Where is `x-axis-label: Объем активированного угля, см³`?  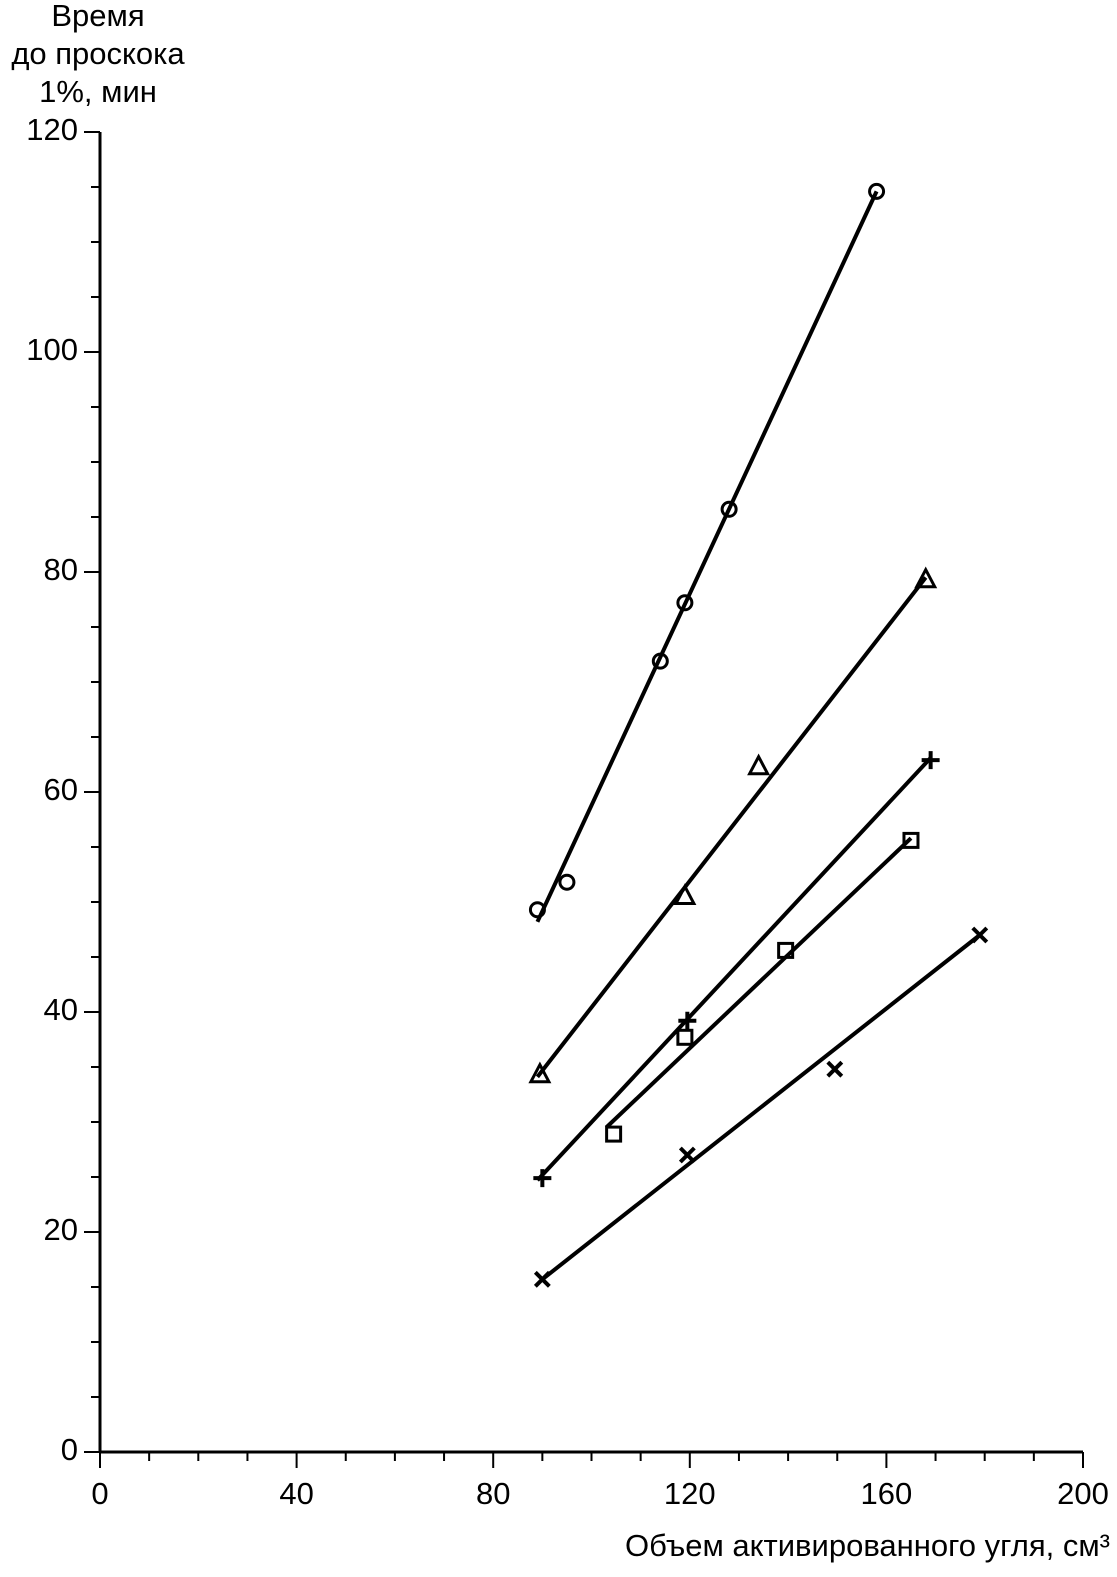
x-axis-label: Объем активированного угля, см³ is located at coordinates (867, 1545).